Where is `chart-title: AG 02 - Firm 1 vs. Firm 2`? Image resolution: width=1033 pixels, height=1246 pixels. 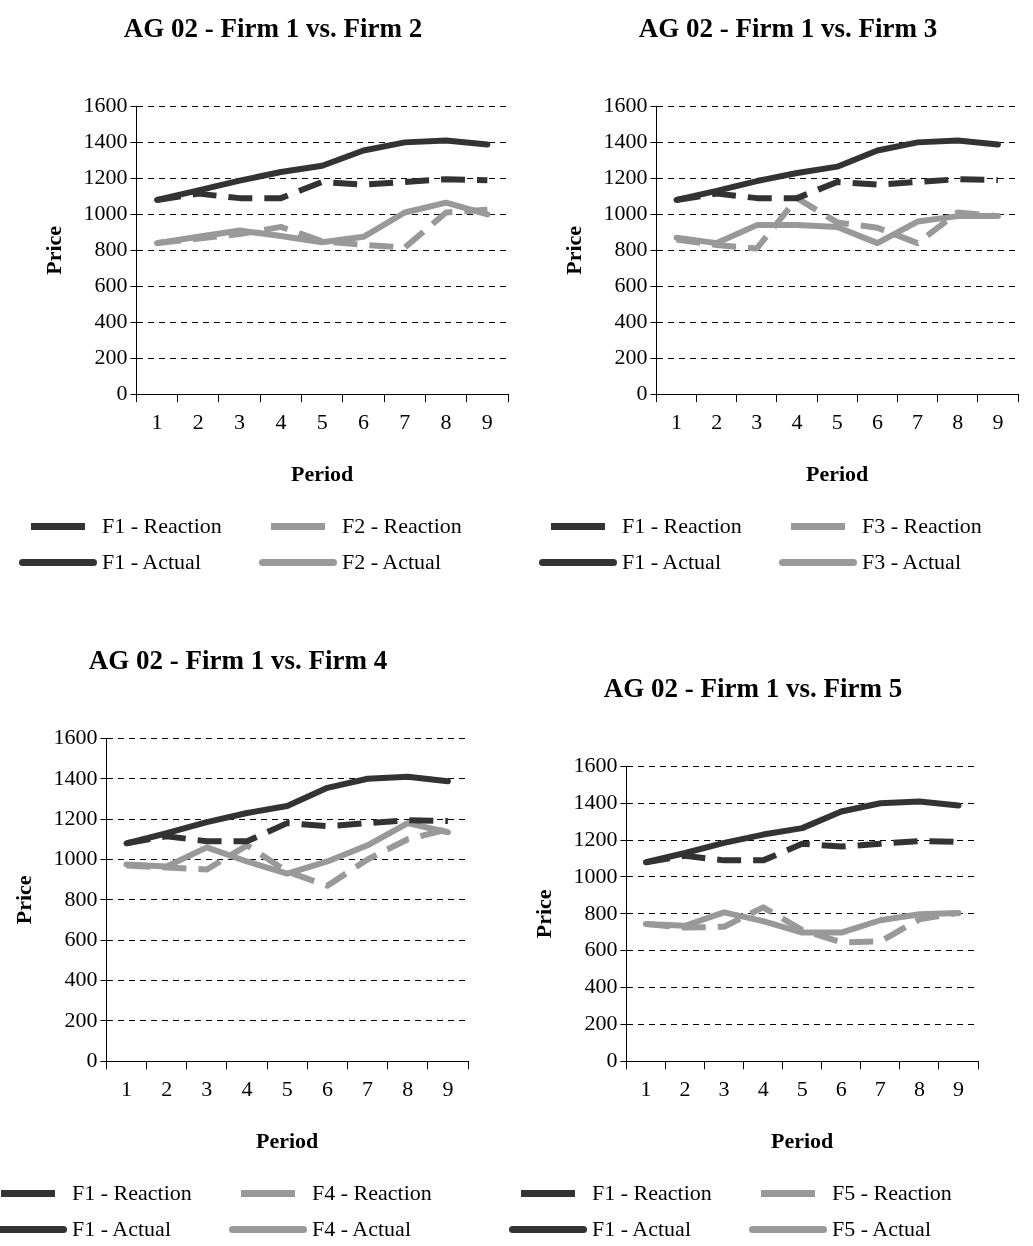 chart-title: AG 02 - Firm 1 vs. Firm 2 is located at coordinates (273, 28).